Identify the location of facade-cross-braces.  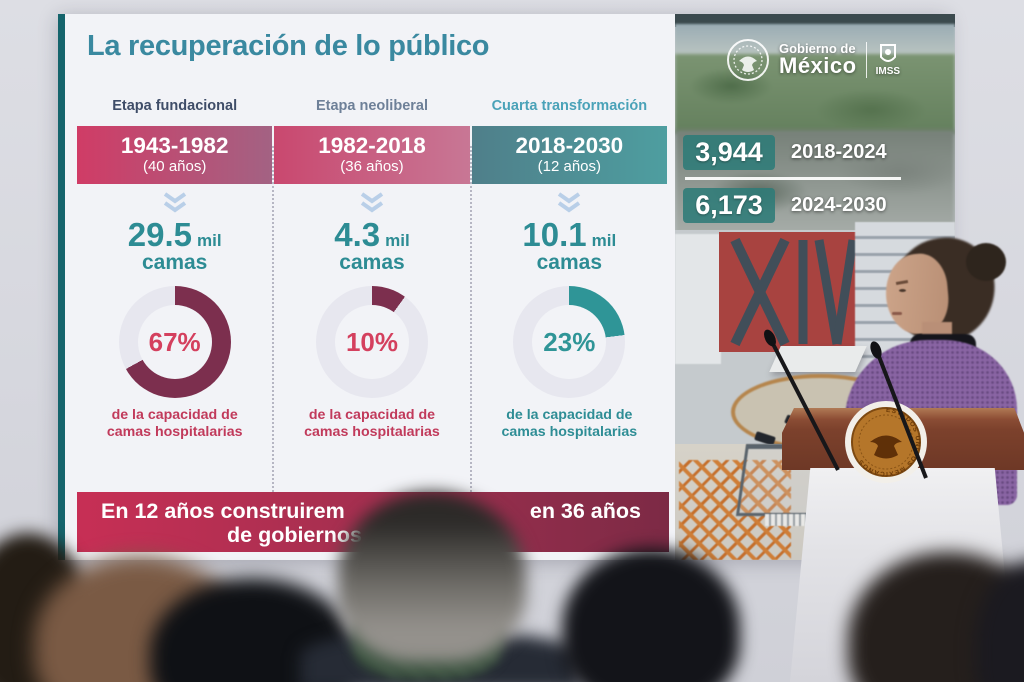
(794, 292).